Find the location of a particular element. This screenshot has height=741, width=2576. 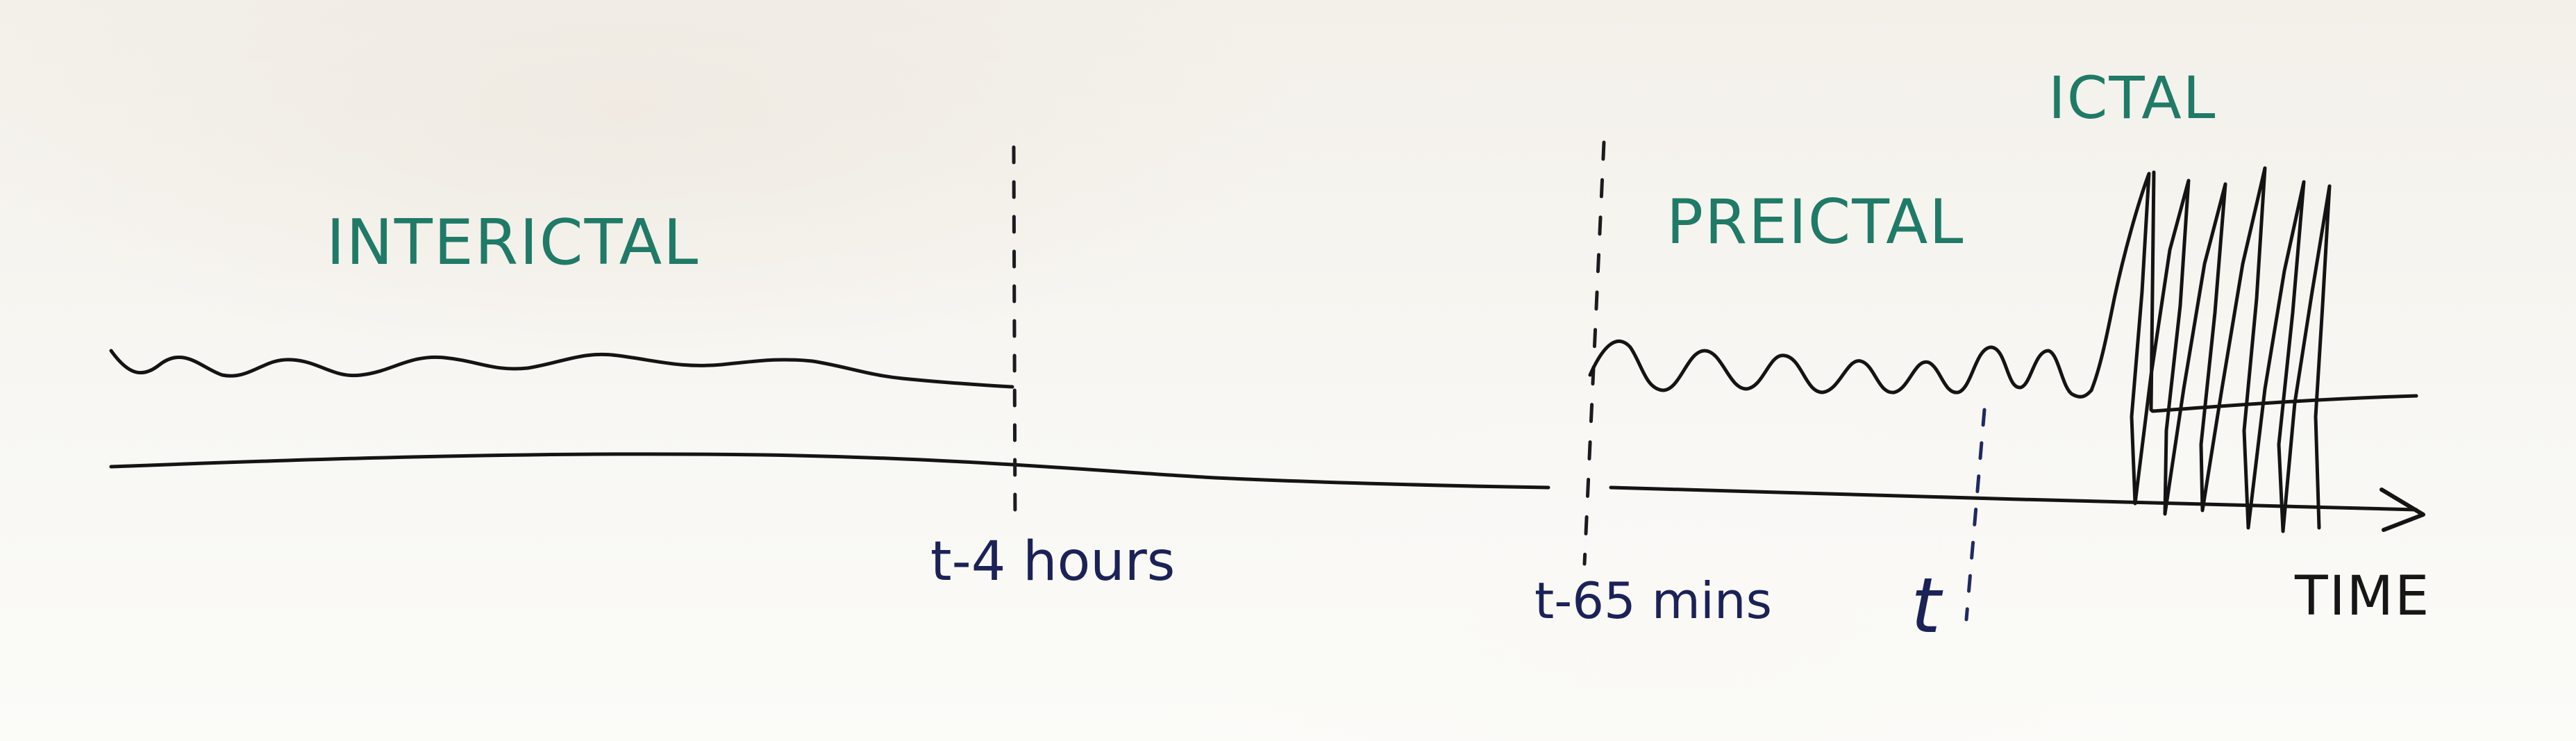

ictal-signal is located at coordinates (2210, 349).